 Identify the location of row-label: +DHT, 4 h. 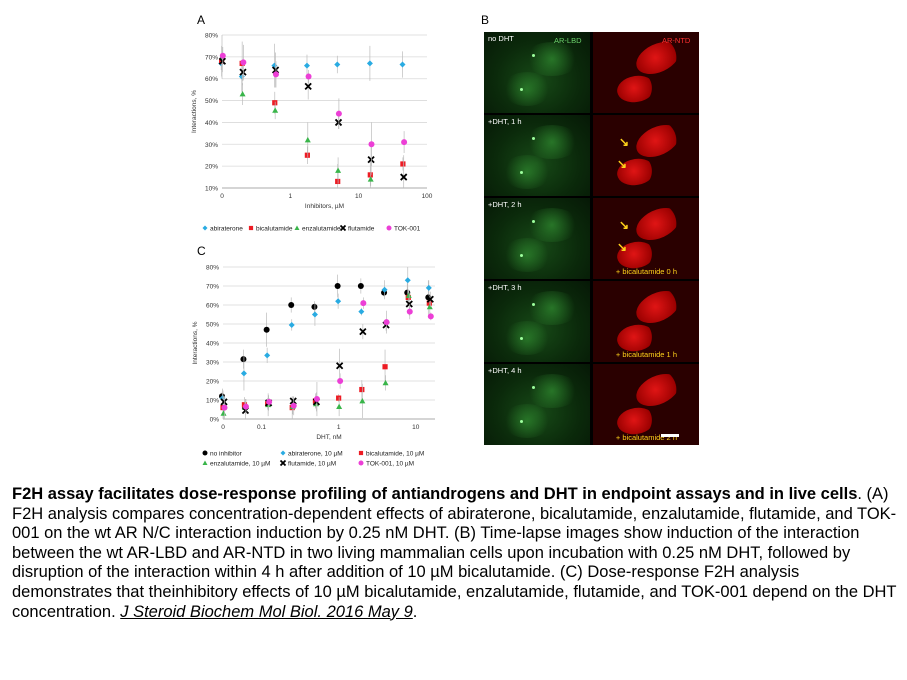
(505, 370).